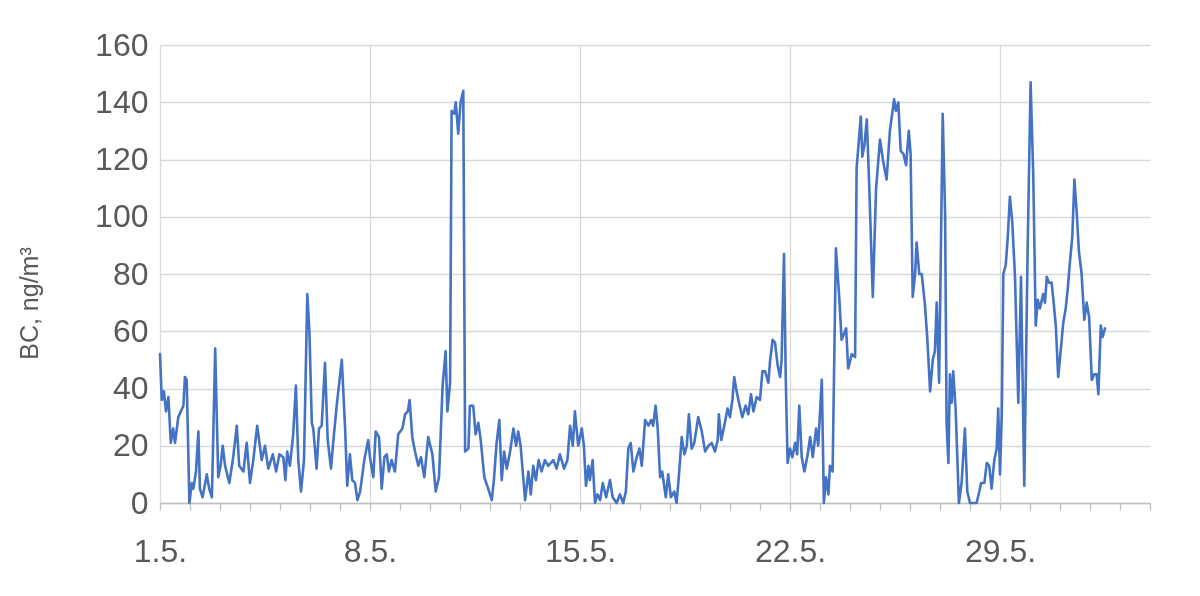 Image resolution: width=1200 pixels, height=596 pixels. Describe the element at coordinates (28, 303) in the screenshot. I see `y-axis-title: BC, ng/m³` at that location.